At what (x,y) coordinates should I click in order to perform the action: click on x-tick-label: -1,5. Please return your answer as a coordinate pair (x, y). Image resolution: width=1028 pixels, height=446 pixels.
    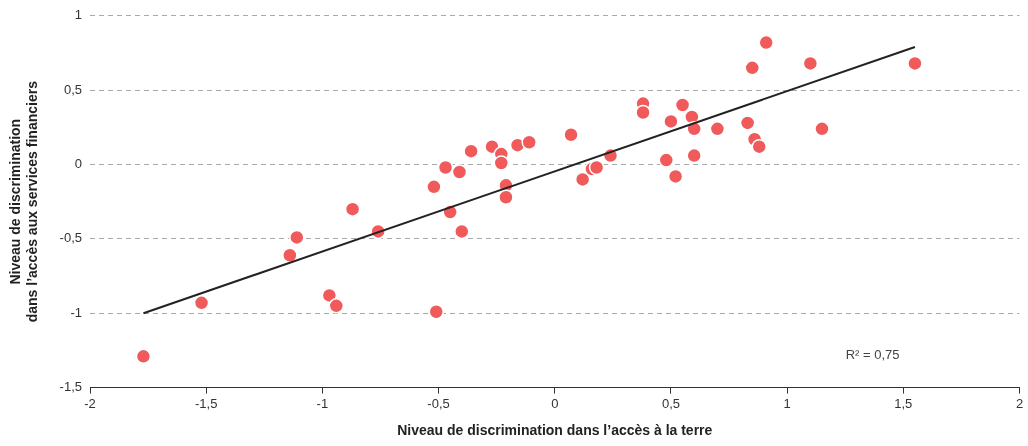
    Looking at the image, I should click on (206, 403).